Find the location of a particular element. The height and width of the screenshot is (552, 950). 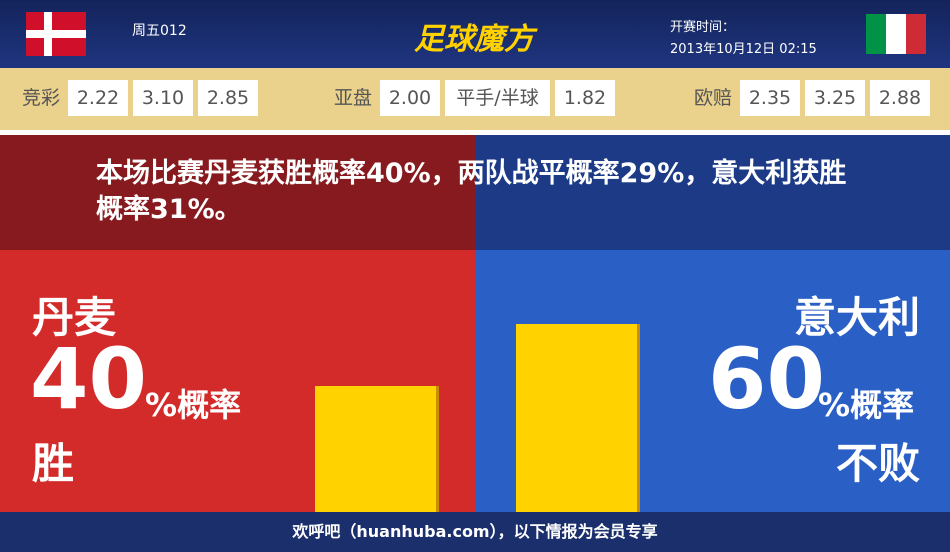

percent: 40 is located at coordinates (88, 379).